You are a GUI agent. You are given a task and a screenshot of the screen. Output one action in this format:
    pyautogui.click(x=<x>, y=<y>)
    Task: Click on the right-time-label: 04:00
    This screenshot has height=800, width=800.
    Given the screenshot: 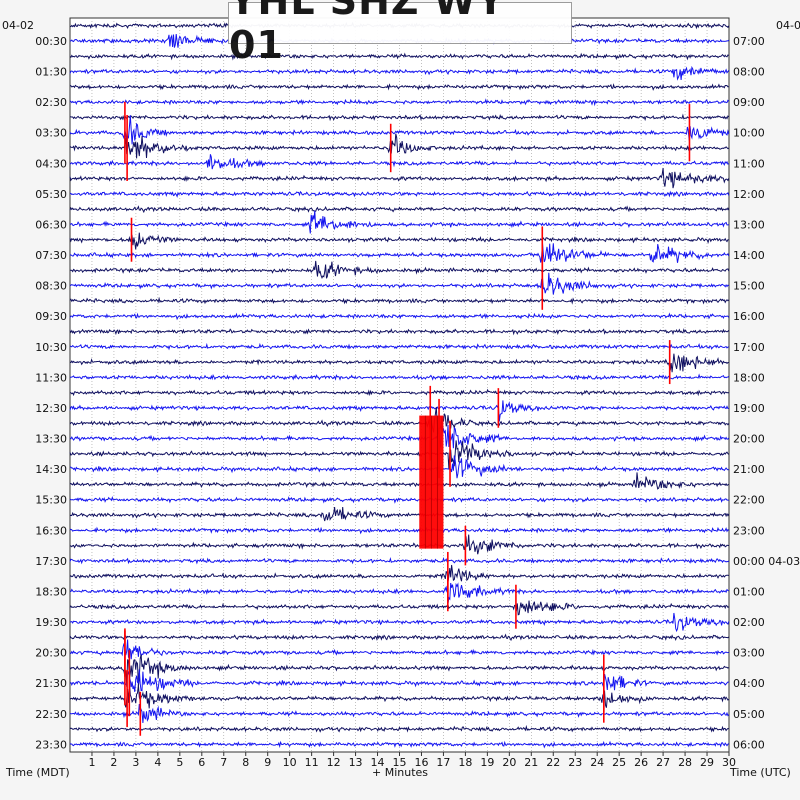 What is the action you would take?
    pyautogui.click(x=749, y=683)
    